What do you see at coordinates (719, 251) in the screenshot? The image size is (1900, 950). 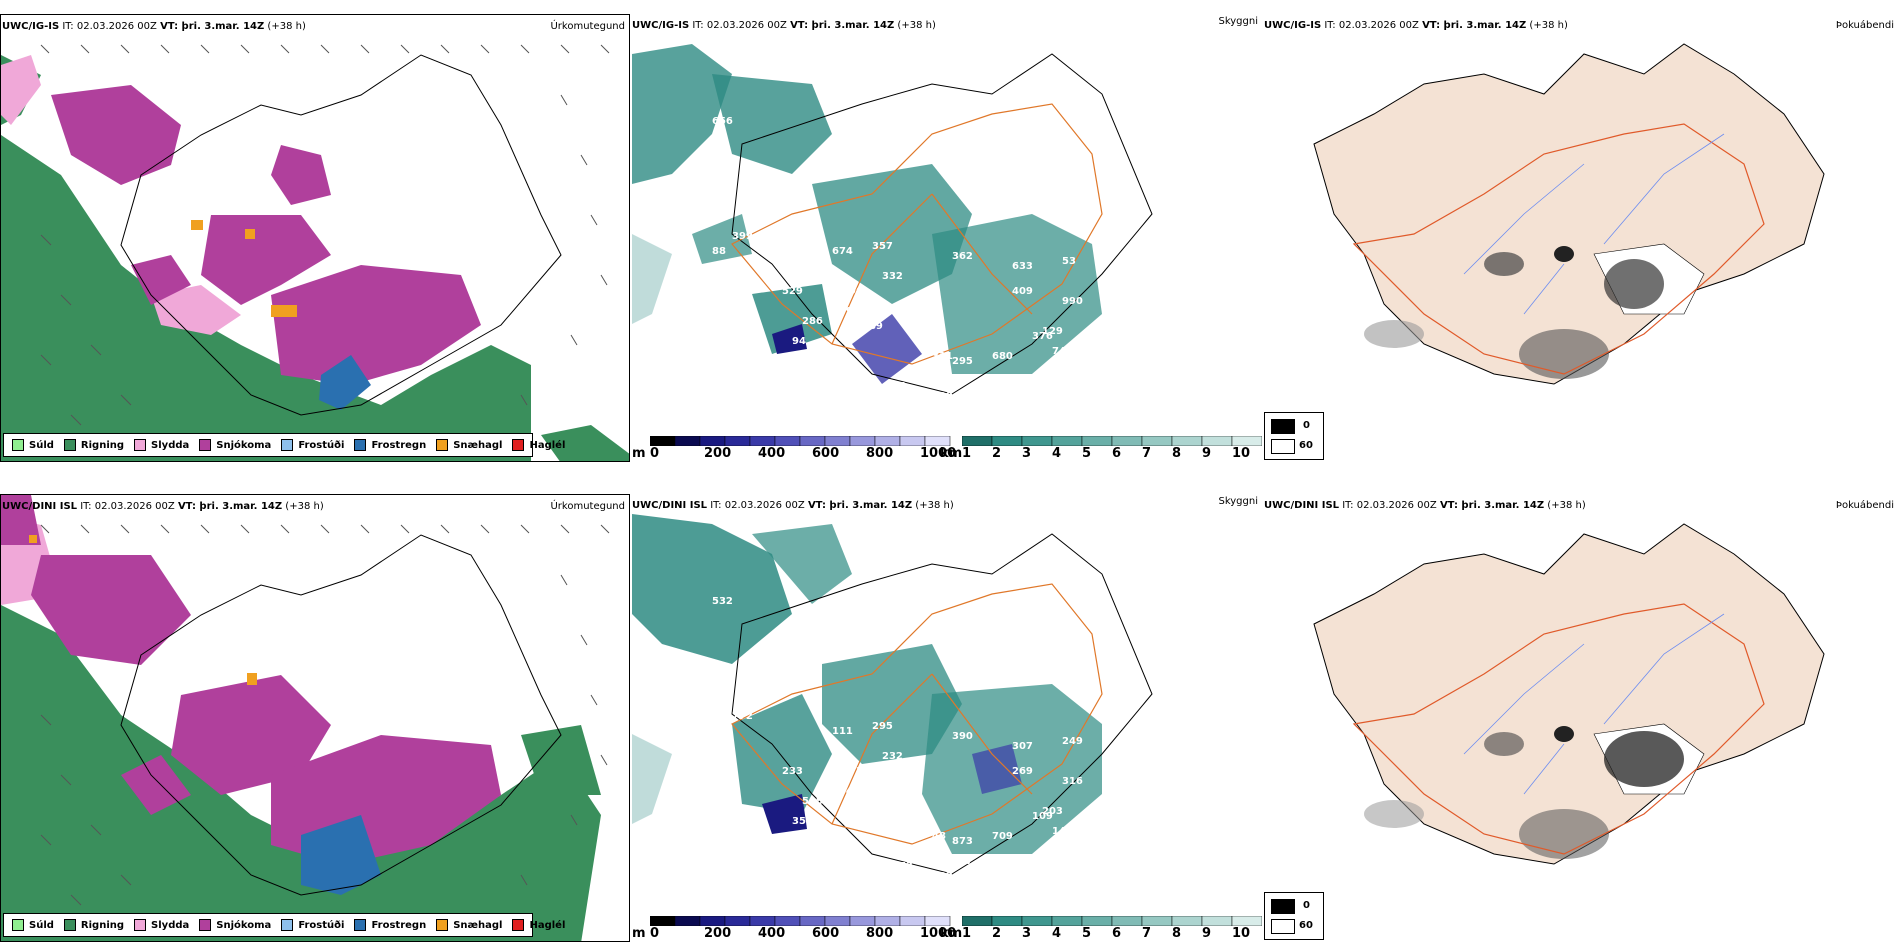 I see `ceiling-label: 88` at bounding box center [719, 251].